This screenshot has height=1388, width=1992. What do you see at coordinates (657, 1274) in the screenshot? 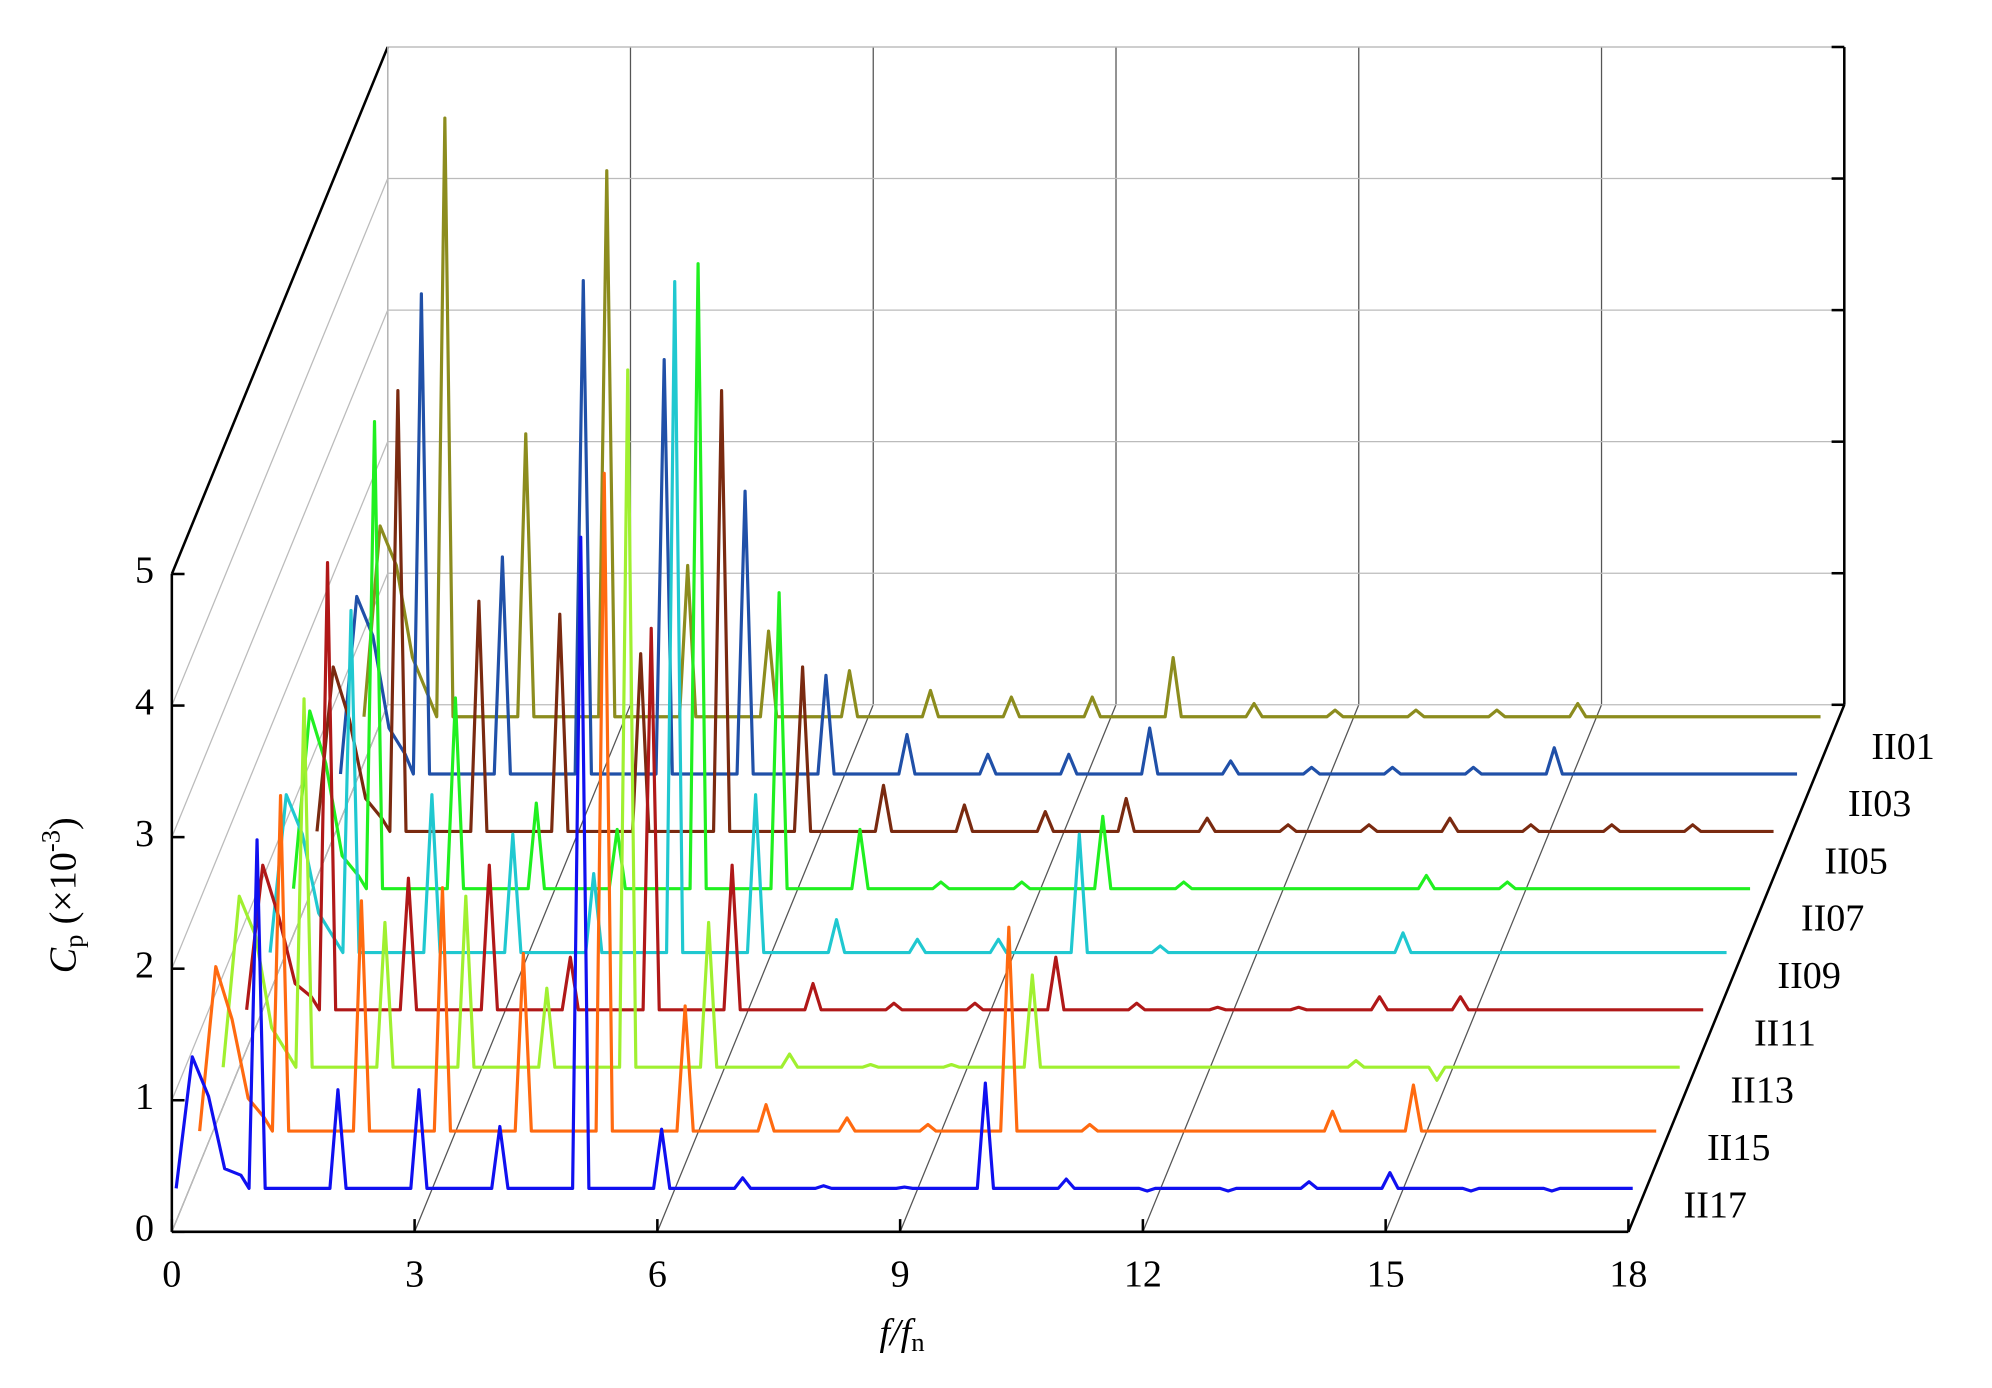
I see `x-tick-label: 6` at bounding box center [657, 1274].